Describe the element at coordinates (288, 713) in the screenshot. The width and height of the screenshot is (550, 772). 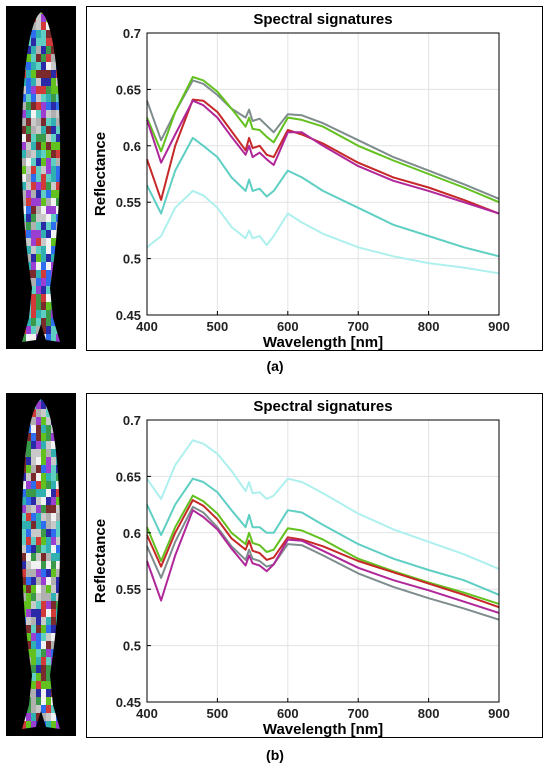
I see `x-tick-label: 600` at that location.